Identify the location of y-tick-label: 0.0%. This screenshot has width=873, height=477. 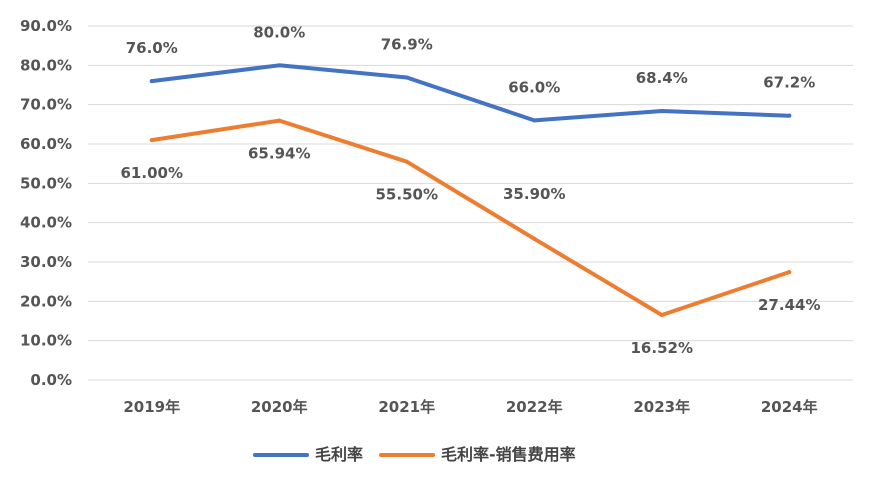
(51, 380).